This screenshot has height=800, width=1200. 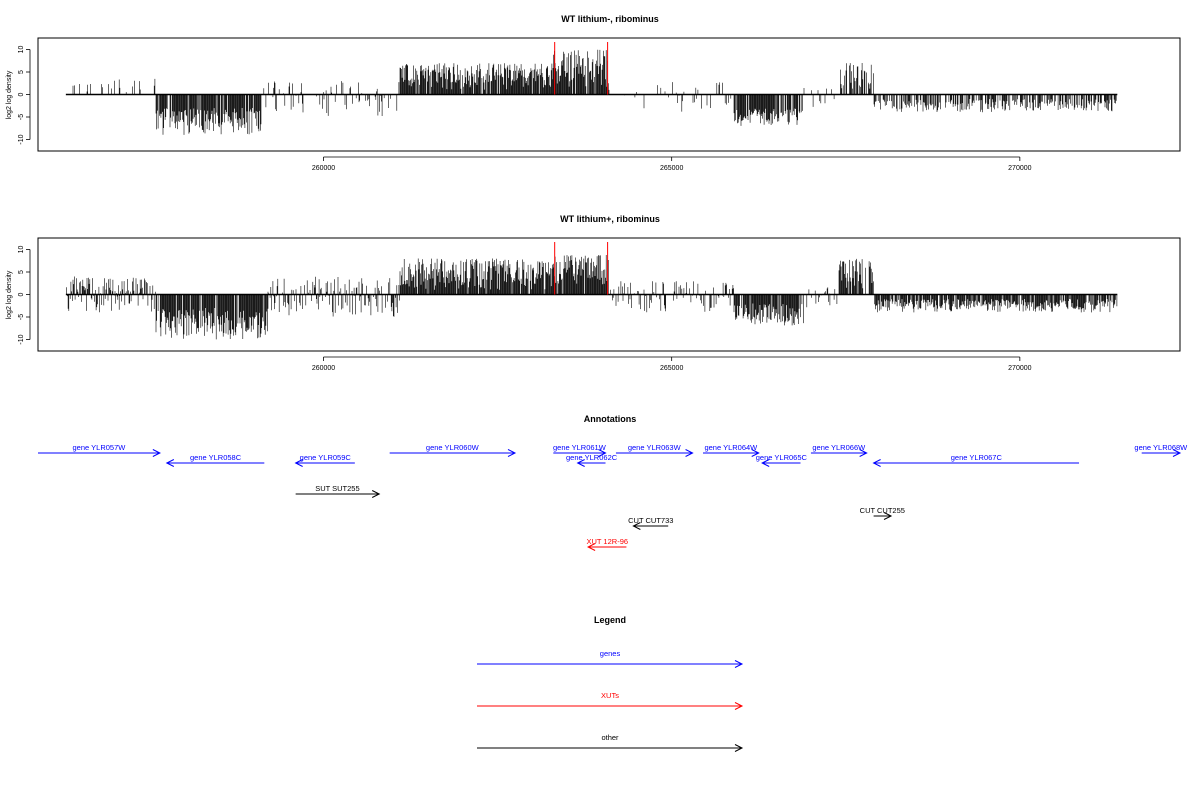 I want to click on annotation-arrow: gene YLR063W, so click(x=654, y=450).